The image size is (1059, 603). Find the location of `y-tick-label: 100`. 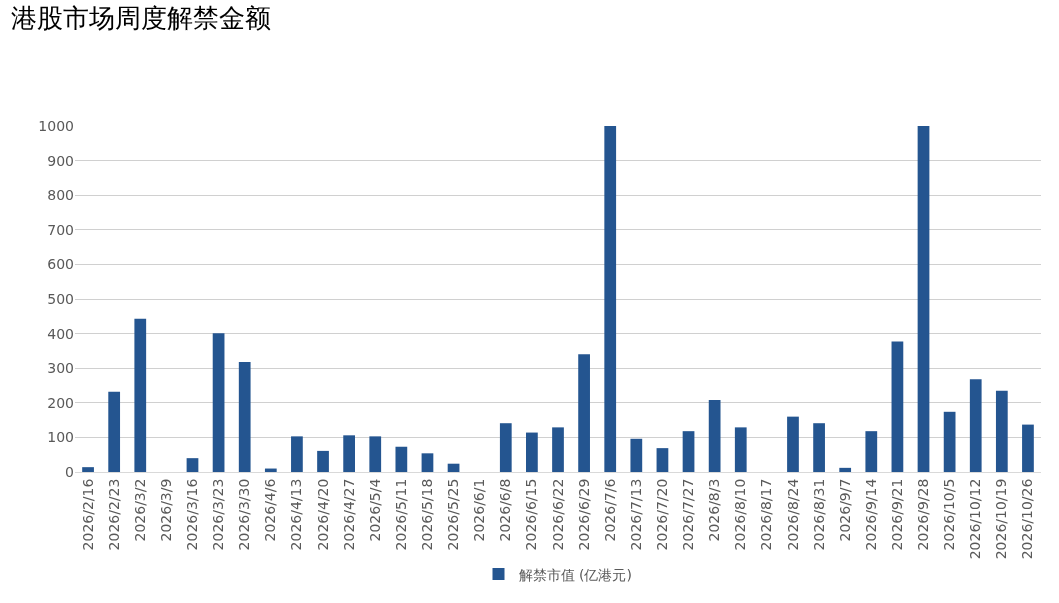

y-tick-label: 100 is located at coordinates (60, 437).